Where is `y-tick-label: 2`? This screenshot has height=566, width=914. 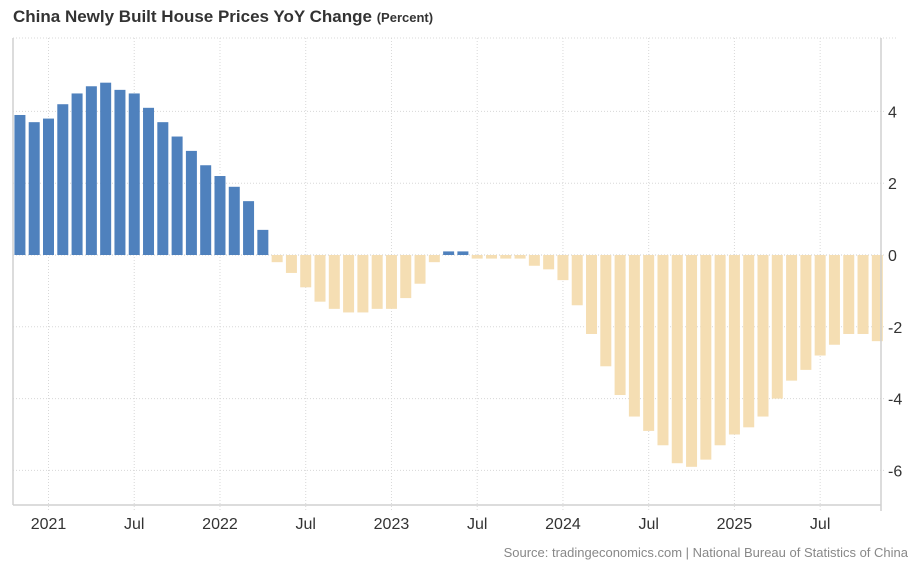
y-tick-label: 2 is located at coordinates (892, 184).